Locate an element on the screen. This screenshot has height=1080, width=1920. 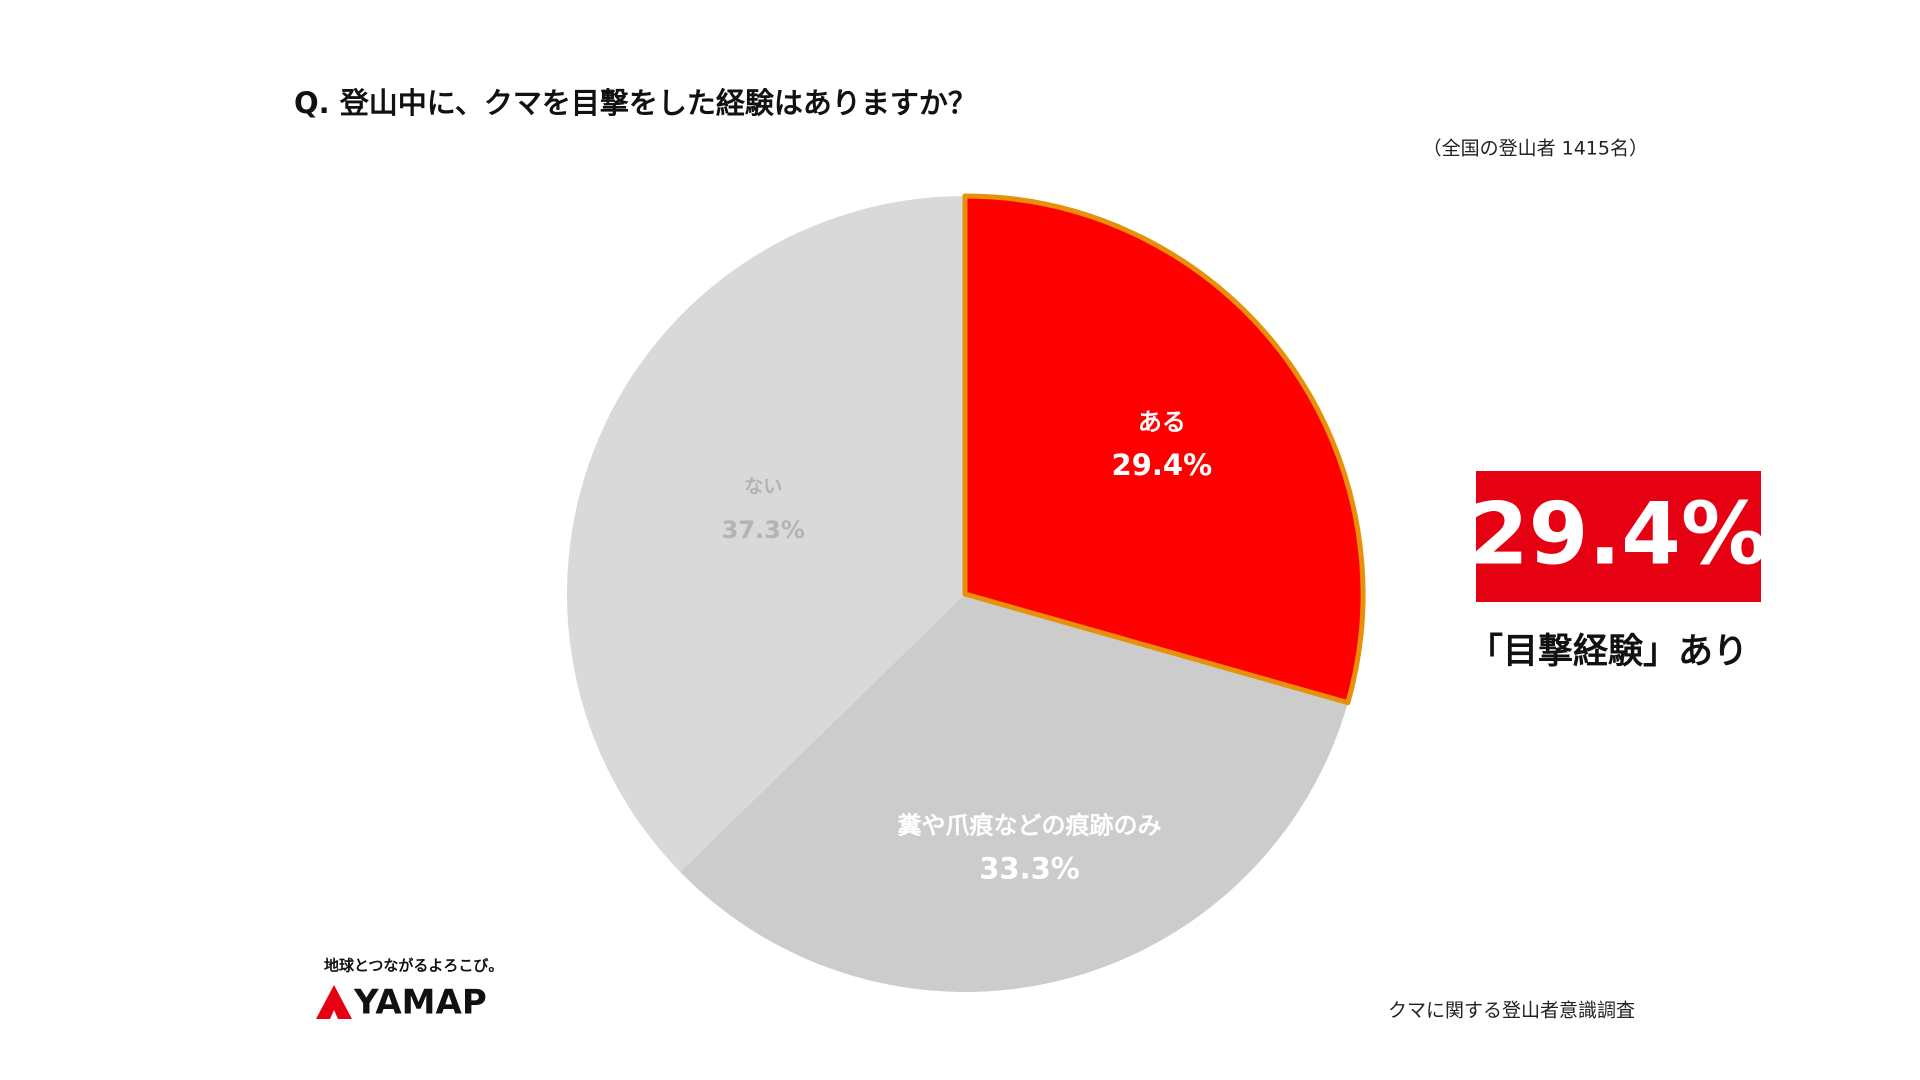
slice-value-label: 37.3% is located at coordinates (763, 530).